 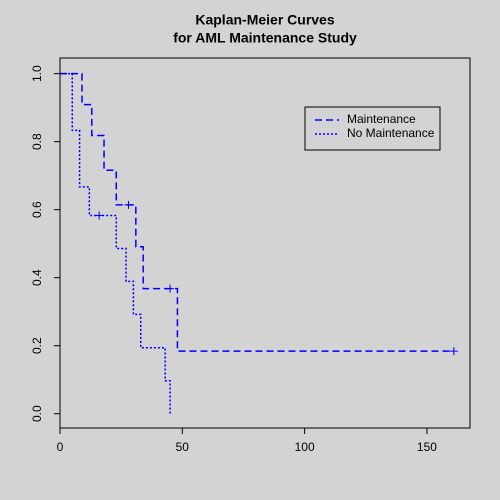 What do you see at coordinates (183, 447) in the screenshot?
I see `x-tick-label: 50` at bounding box center [183, 447].